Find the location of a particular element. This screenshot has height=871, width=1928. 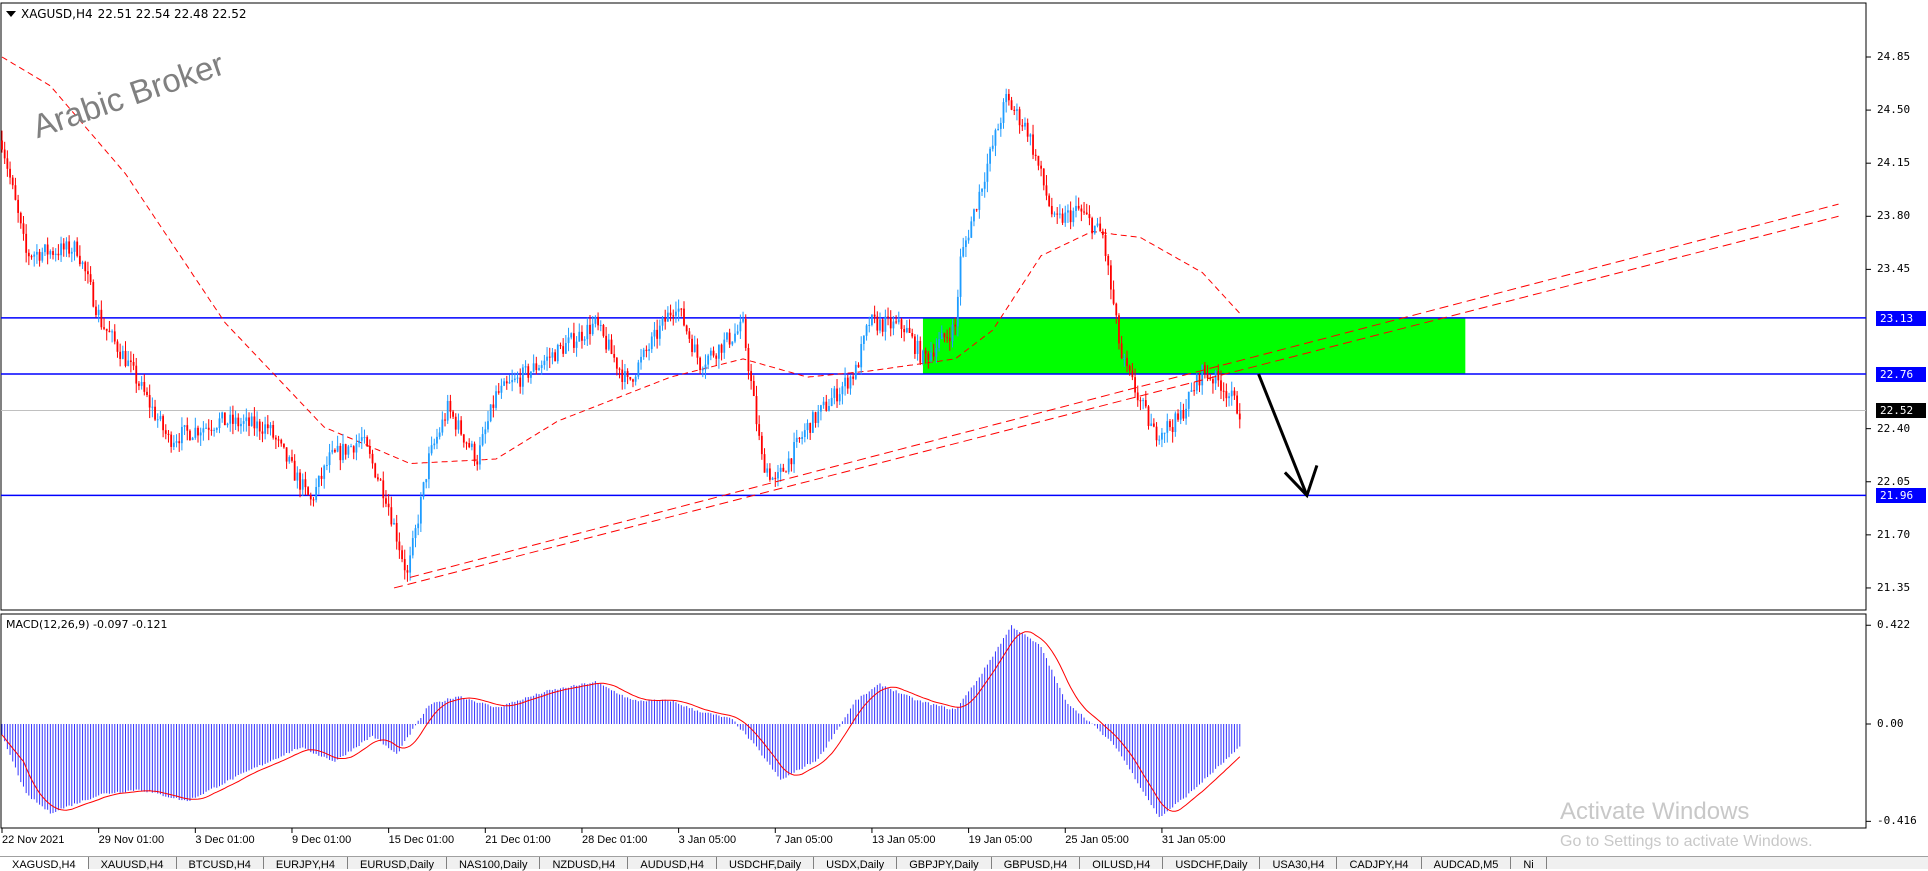

price-tick-label: 24.15 is located at coordinates (1894, 163).